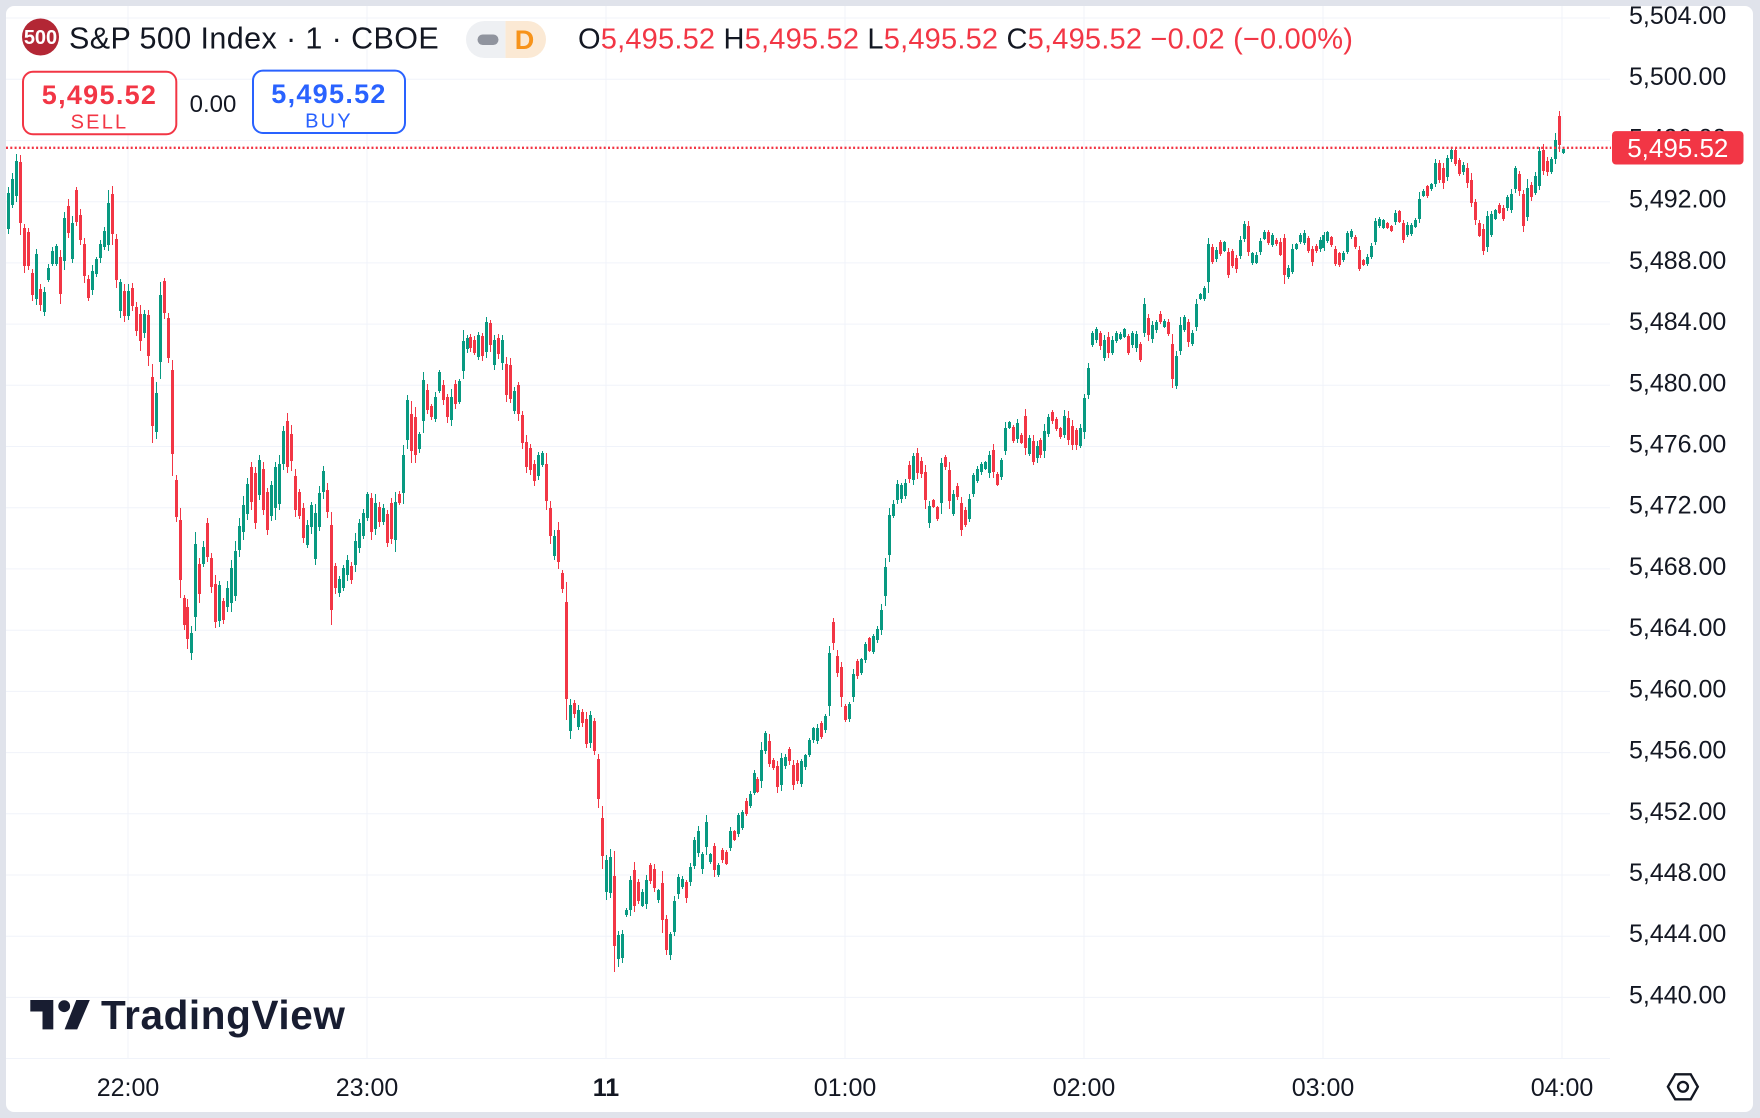 This screenshot has width=1760, height=1118. What do you see at coordinates (1323, 1088) in the screenshot?
I see `svg-text: 03:00` at bounding box center [1323, 1088].